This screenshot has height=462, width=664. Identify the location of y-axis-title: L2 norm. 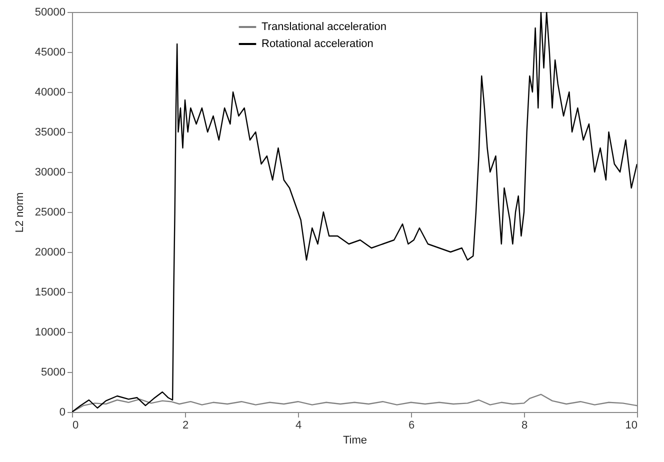
(20, 212).